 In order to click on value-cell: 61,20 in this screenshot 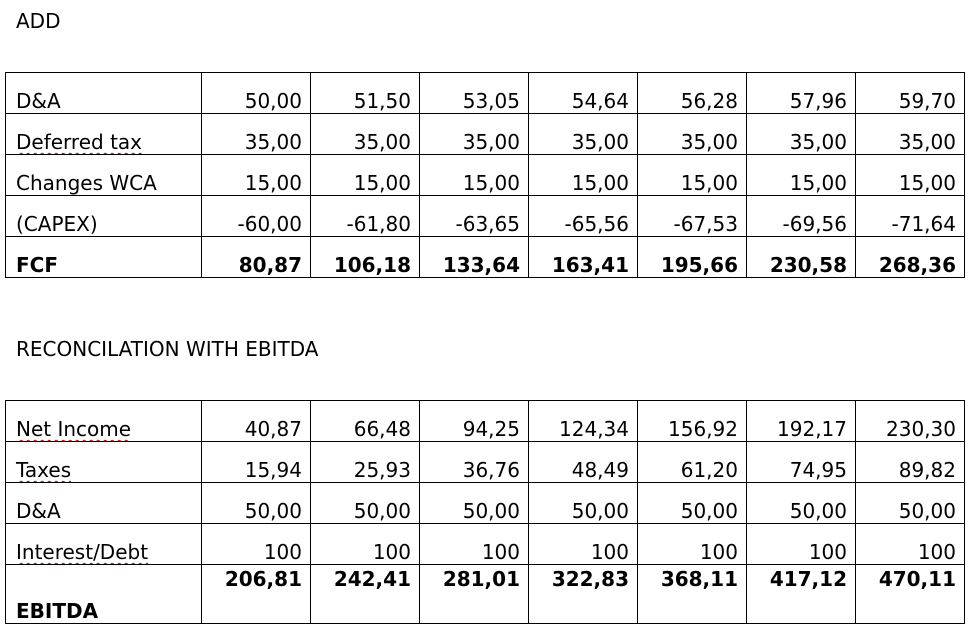, I will do `click(692, 462)`.